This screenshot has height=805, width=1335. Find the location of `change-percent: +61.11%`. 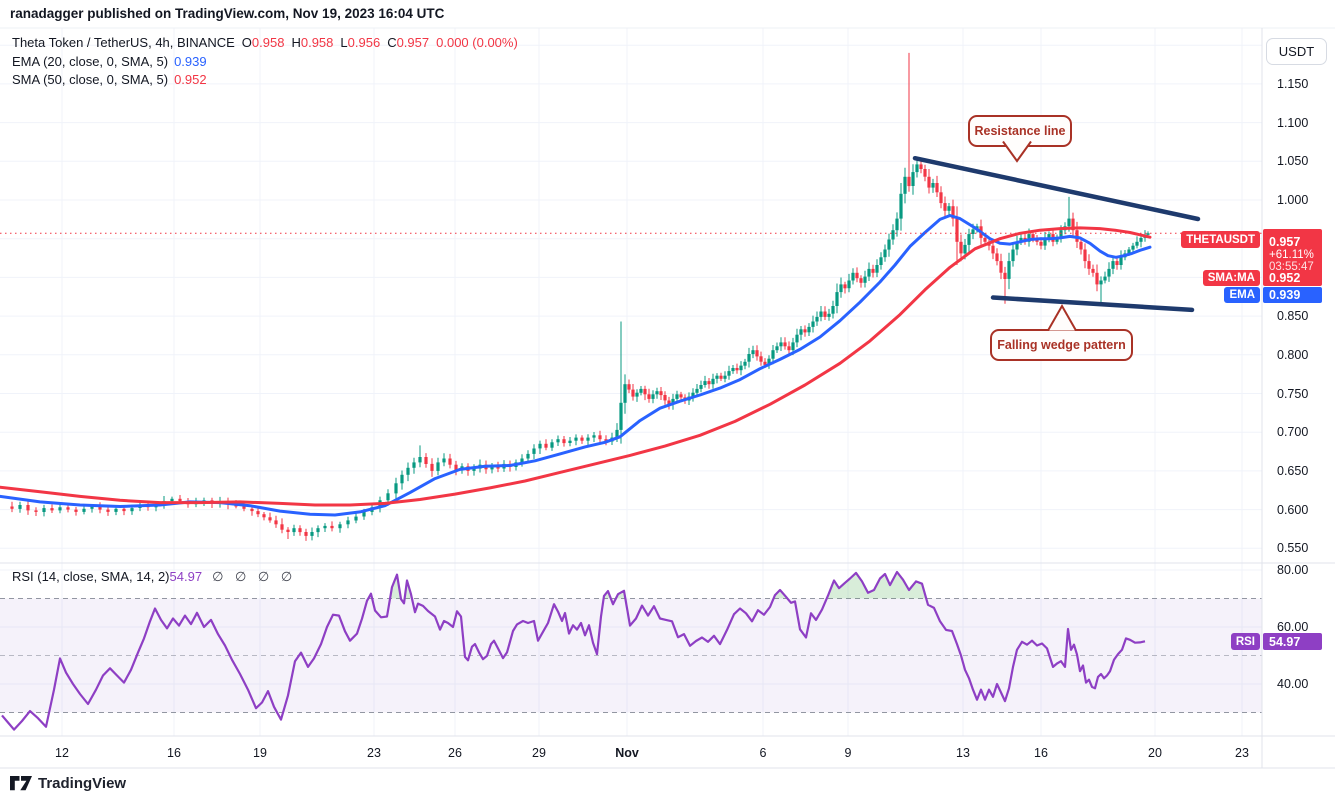

change-percent: +61.11% is located at coordinates (1291, 255).